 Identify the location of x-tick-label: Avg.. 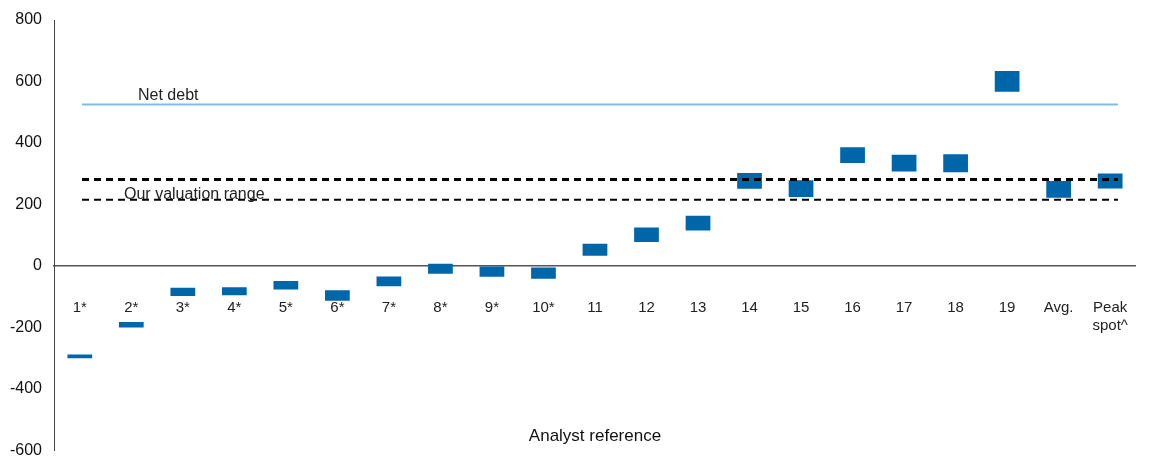
(1058, 307).